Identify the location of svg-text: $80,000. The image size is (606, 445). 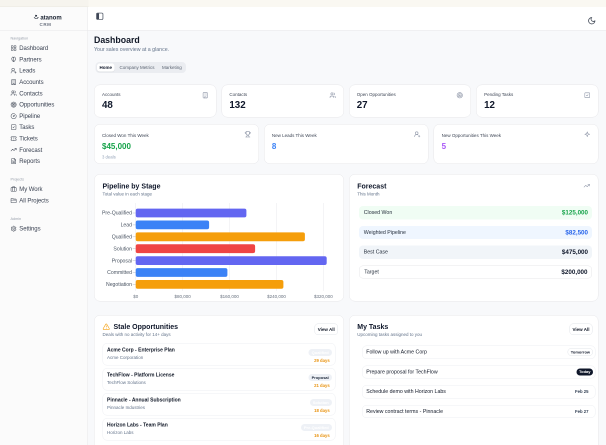
(183, 296).